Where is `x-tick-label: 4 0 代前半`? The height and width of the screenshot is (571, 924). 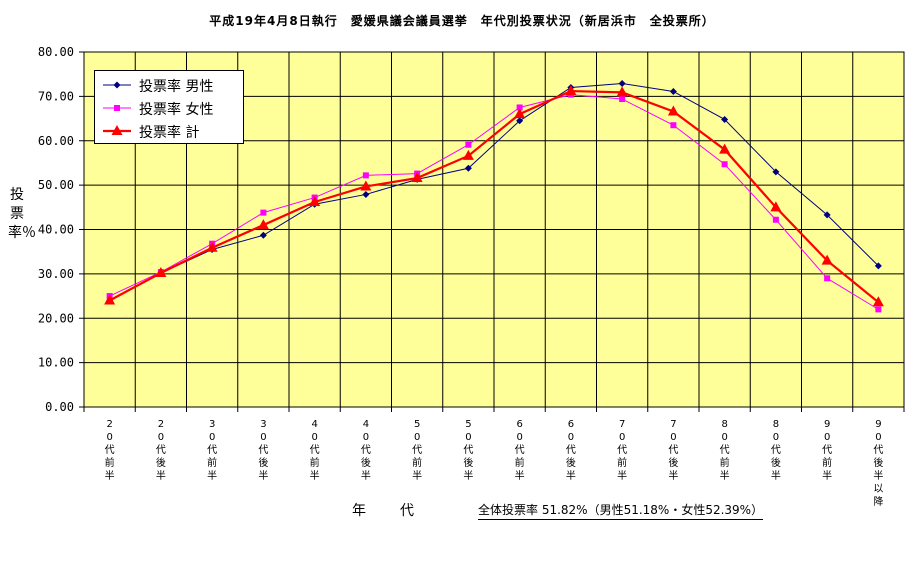
x-tick-label: 4 0 代前半 is located at coordinates (315, 450).